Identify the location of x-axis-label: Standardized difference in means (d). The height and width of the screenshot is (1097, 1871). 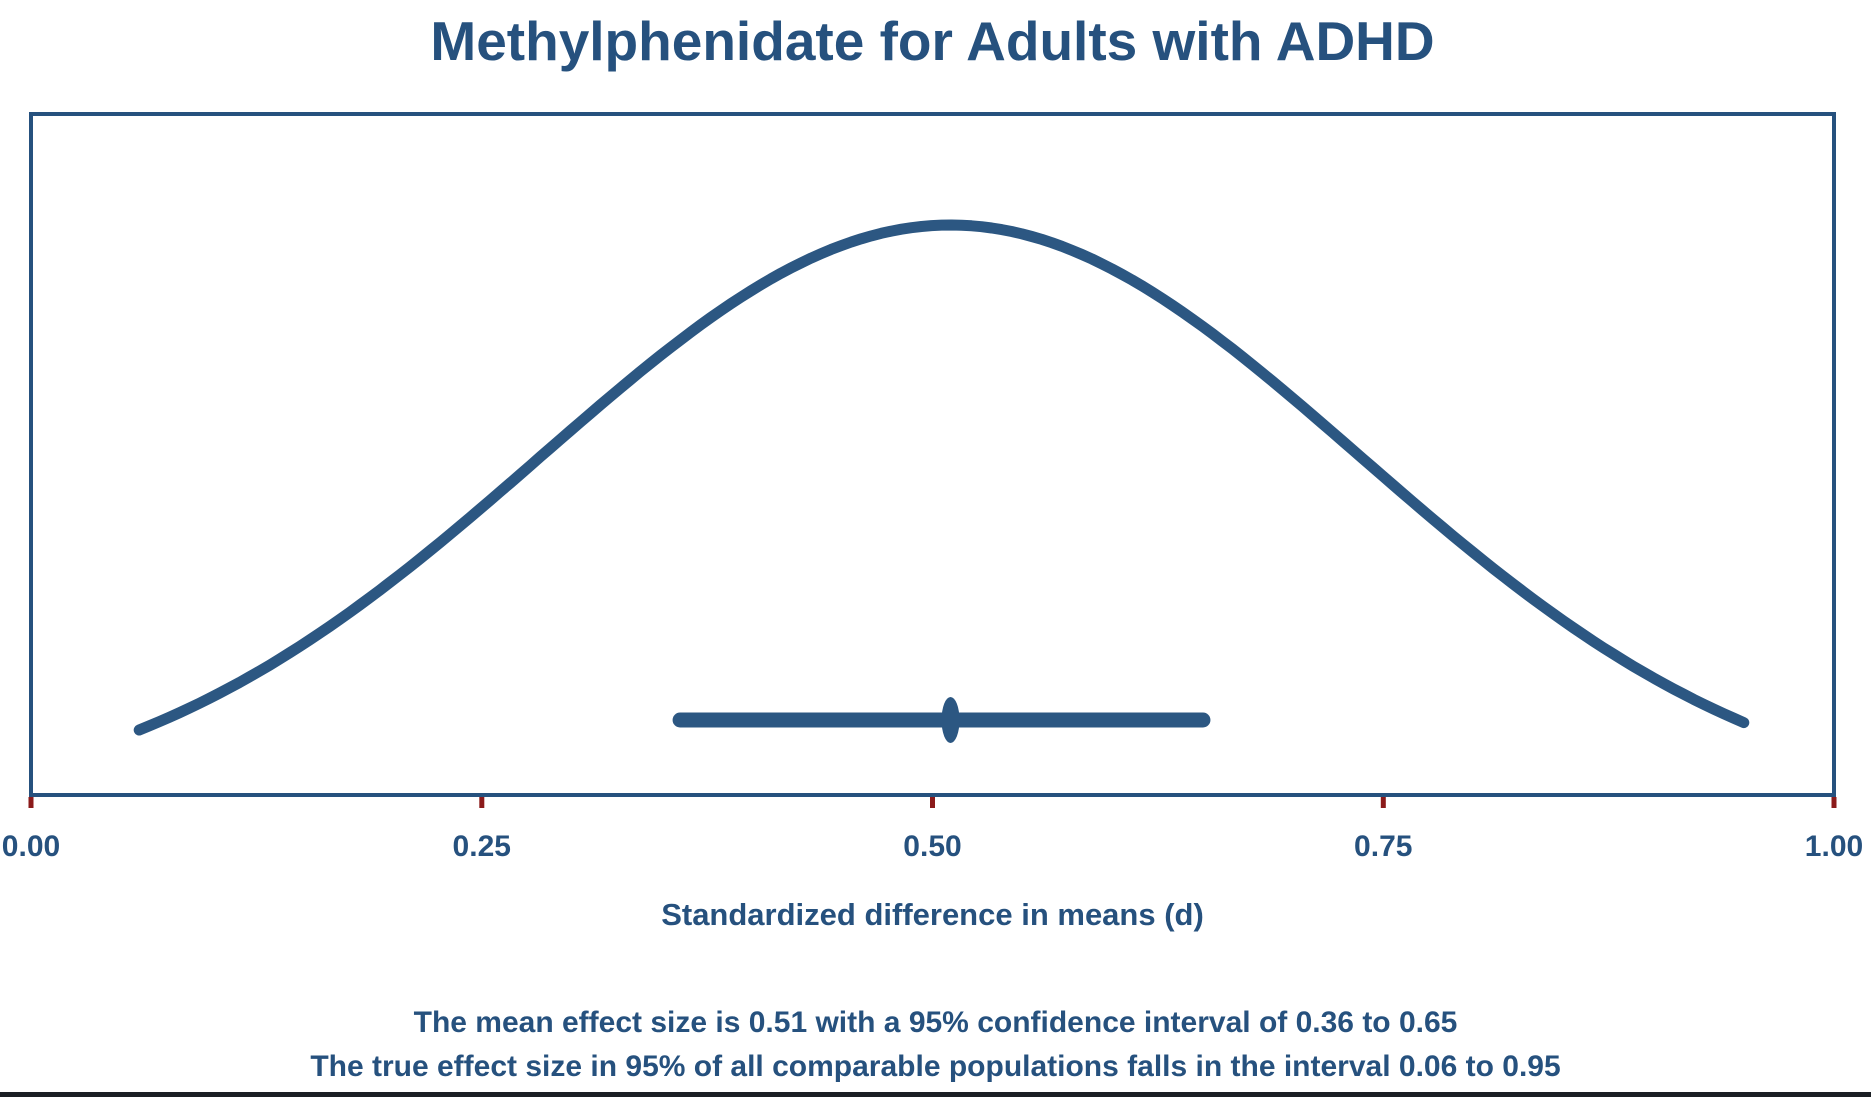
(932, 914).